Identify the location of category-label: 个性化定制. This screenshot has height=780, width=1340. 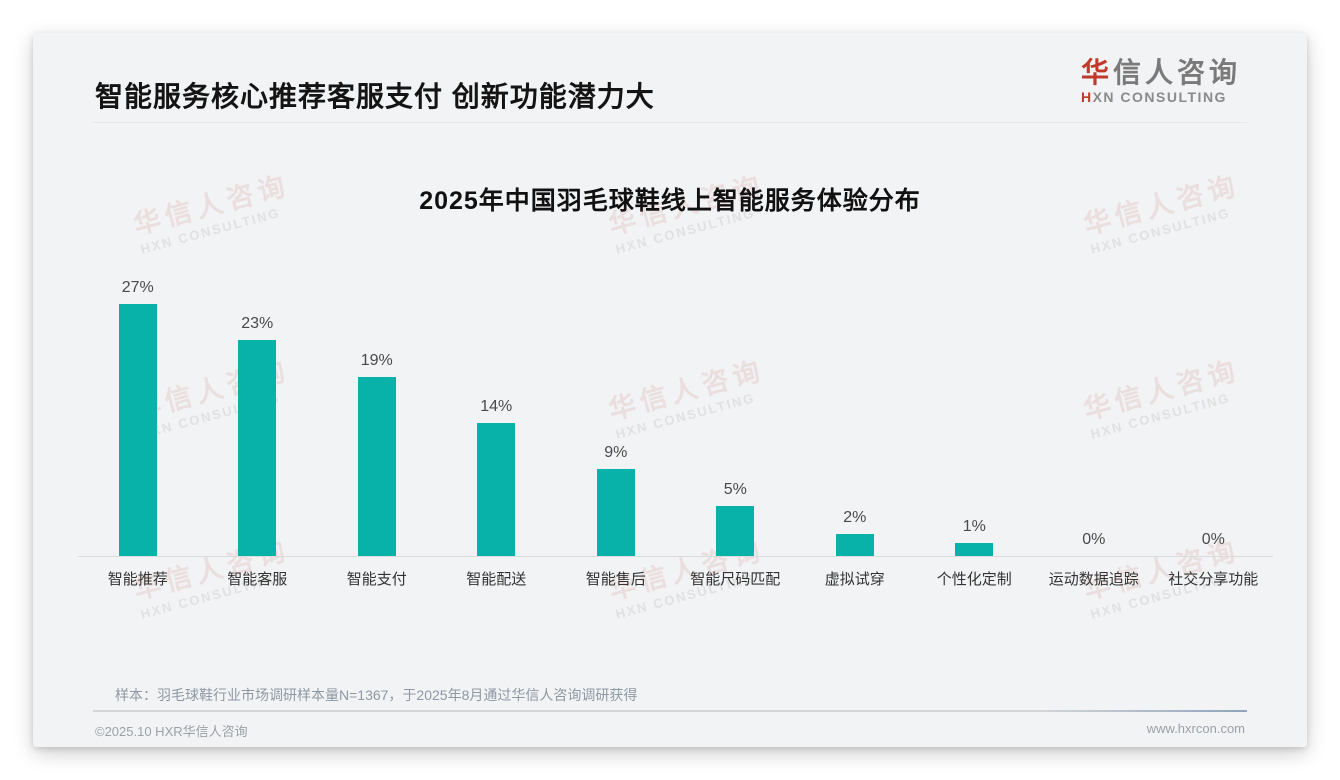
(974, 579).